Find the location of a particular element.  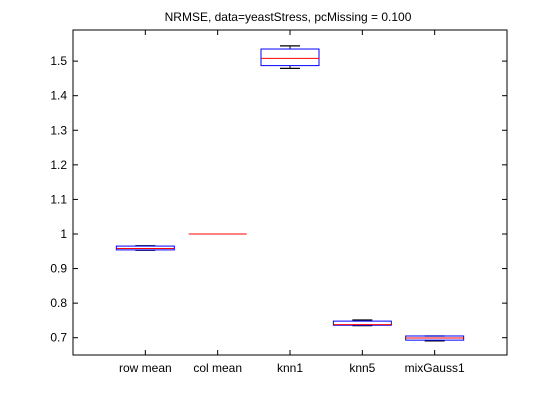

y-tick-labels: 0.7 0.8 0.9 1 1.1 1.2 1.3 1.4 1.5 is located at coordinates (58, 199).